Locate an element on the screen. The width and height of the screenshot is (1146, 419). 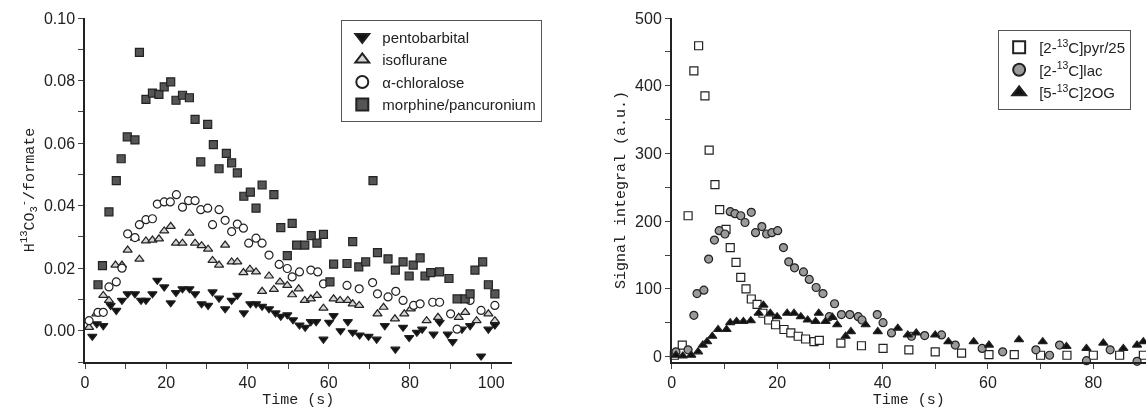
x-tick-label: 100 is located at coordinates (491, 382).